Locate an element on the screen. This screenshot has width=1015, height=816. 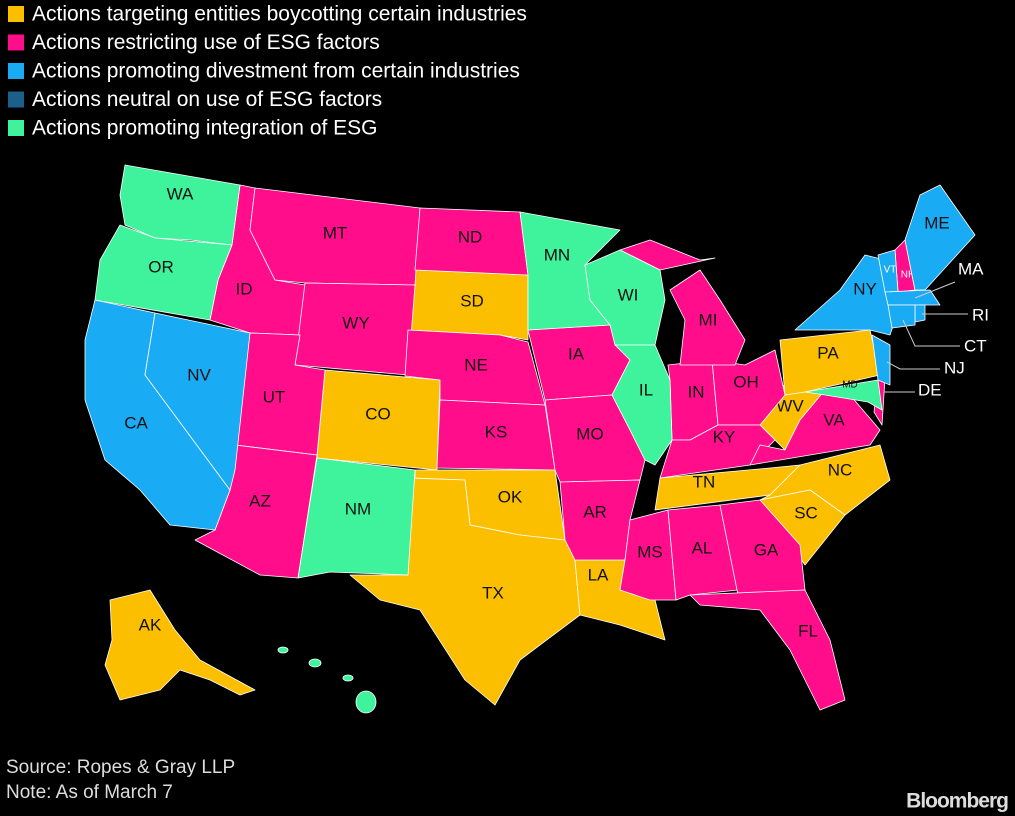
state: CT is located at coordinates (937, 329).